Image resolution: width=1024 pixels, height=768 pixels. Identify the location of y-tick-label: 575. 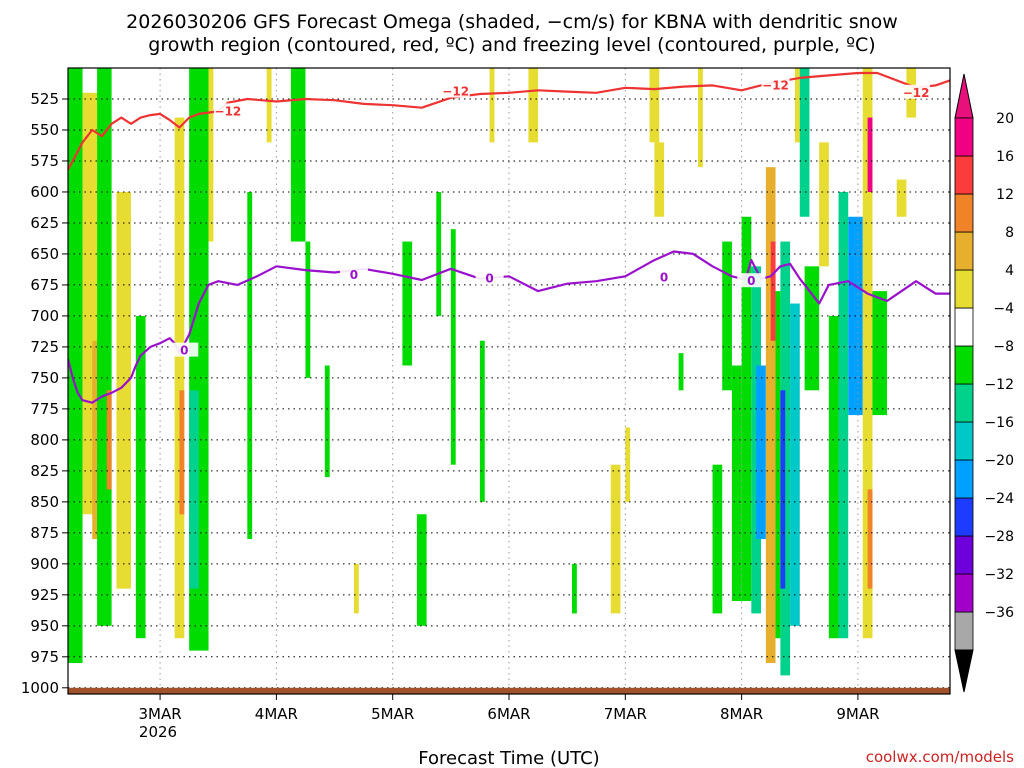
(44, 161).